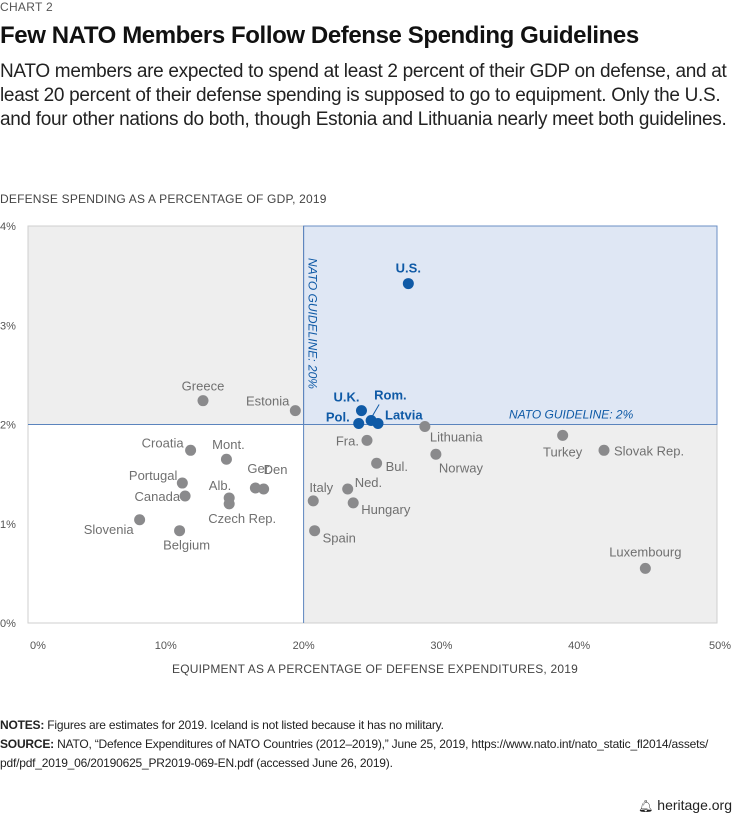 This screenshot has width=734, height=815. What do you see at coordinates (720, 646) in the screenshot?
I see `x-tick-label: 50%` at bounding box center [720, 646].